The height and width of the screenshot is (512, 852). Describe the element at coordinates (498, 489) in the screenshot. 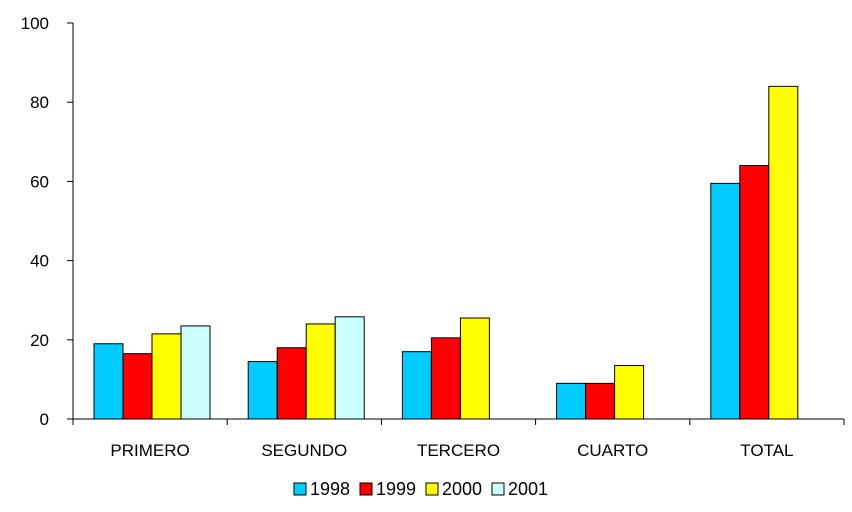

I see `legend-swatch-2001` at that location.